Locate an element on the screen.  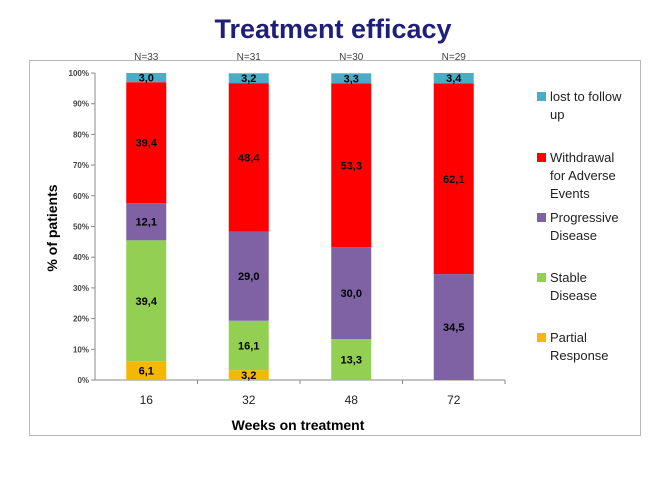
y-tick-label: 50% is located at coordinates (81, 227).